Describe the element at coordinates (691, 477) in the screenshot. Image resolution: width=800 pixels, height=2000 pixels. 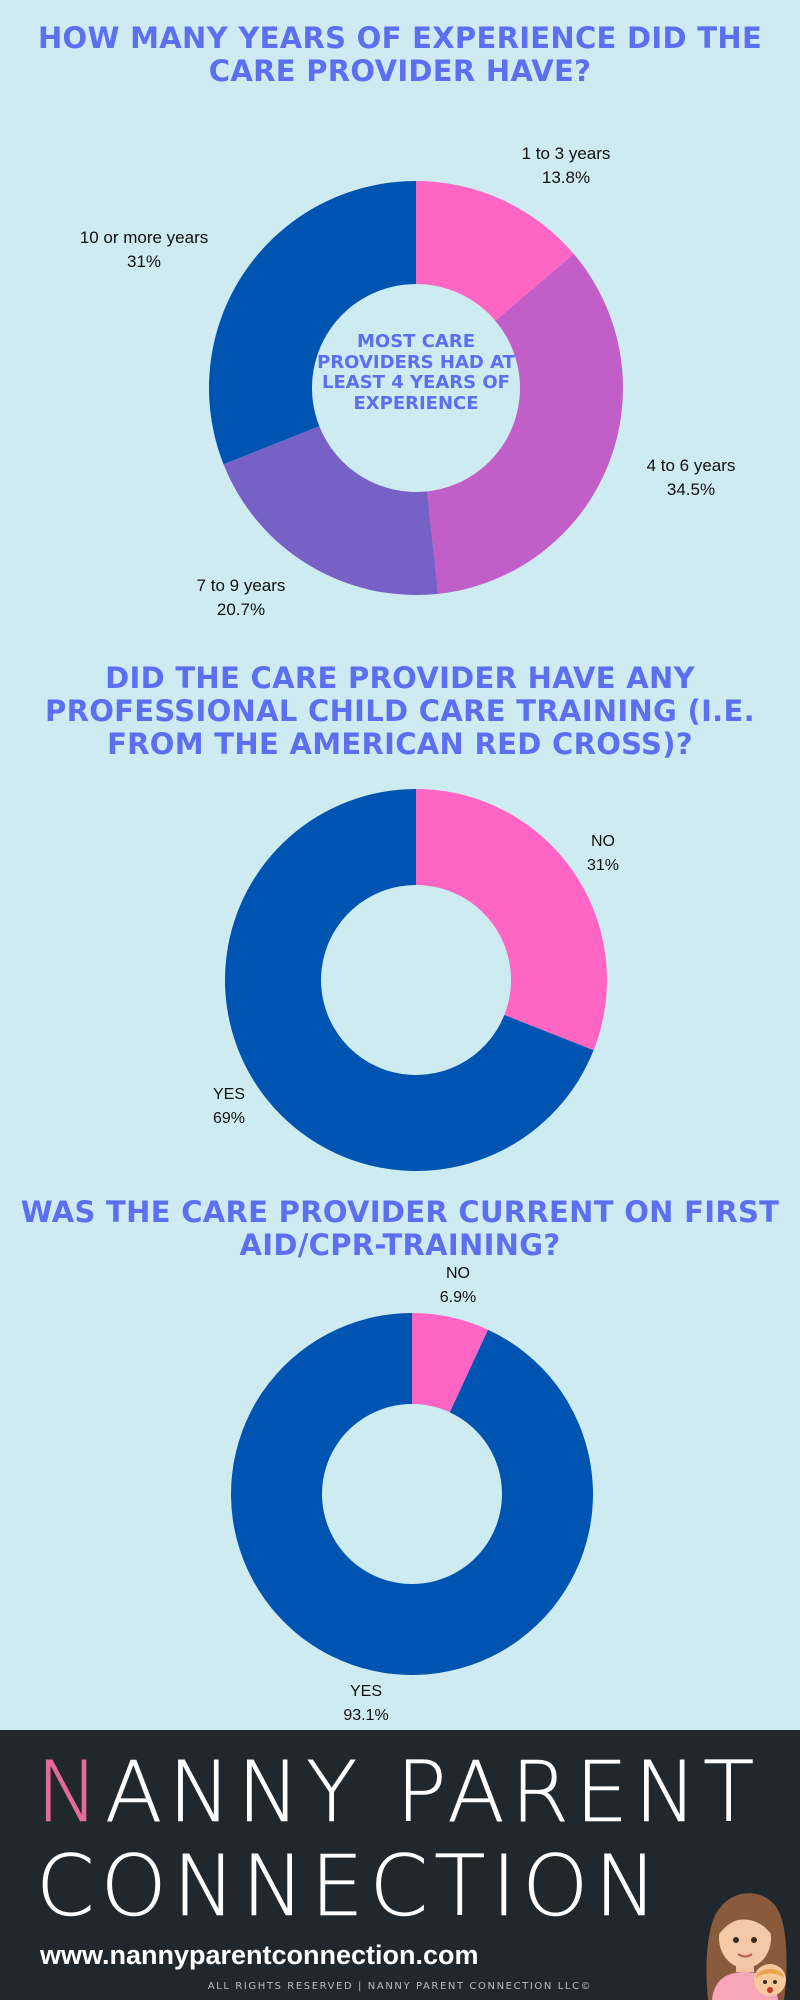
I see `slice-label: 4 to 6 years 34.5%` at that location.